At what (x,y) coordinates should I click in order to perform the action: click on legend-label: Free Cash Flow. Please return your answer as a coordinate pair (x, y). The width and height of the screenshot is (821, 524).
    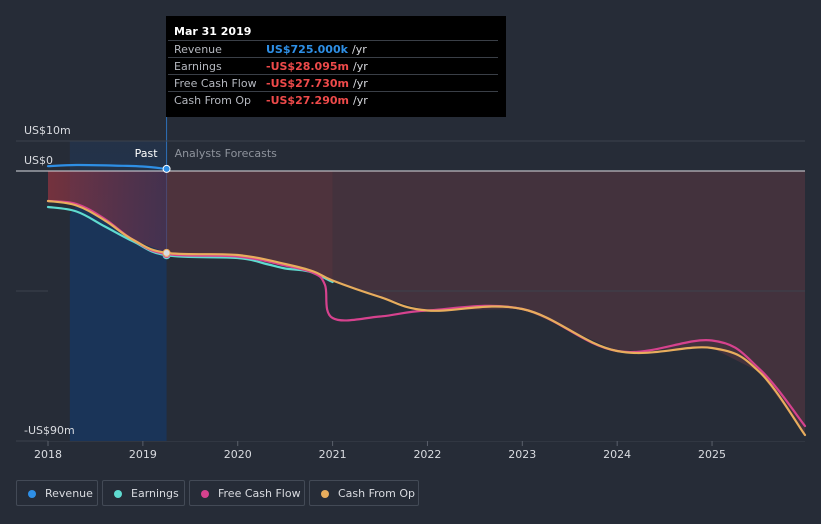
    Looking at the image, I should click on (259, 493).